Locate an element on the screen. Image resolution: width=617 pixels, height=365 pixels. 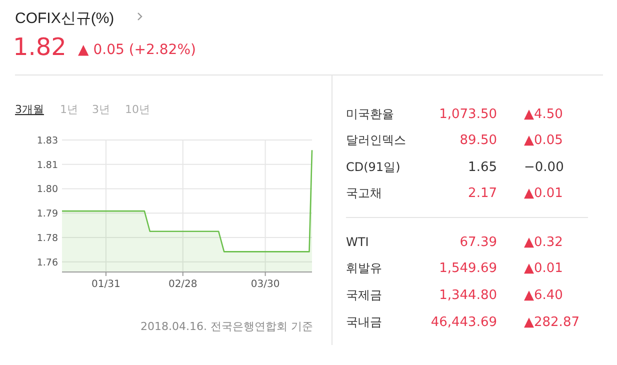
category-label: 국고채 is located at coordinates (364, 193).